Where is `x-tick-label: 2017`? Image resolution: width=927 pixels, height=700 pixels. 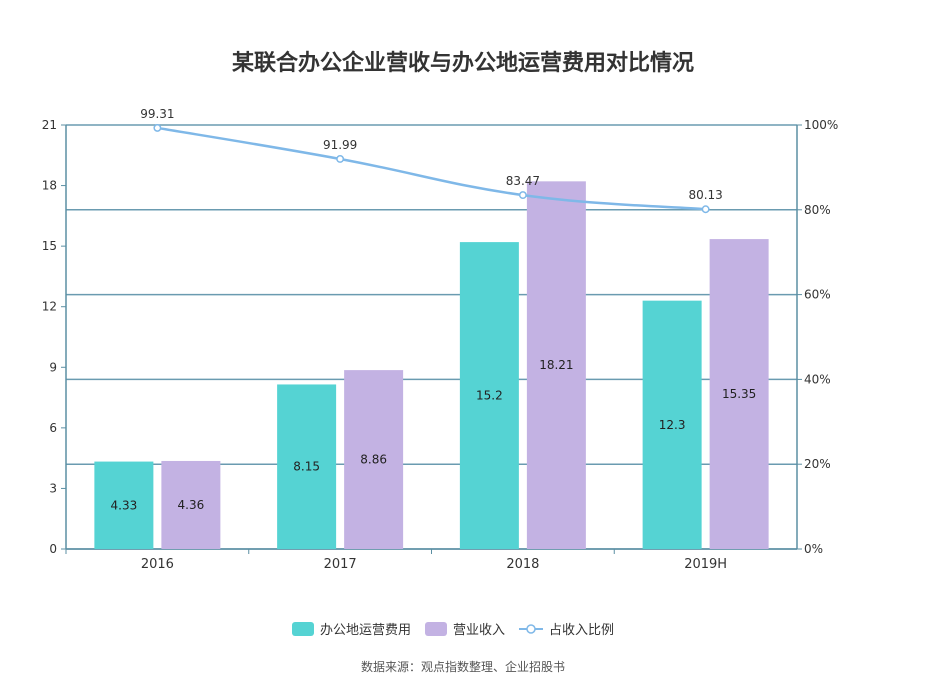 x-tick-label: 2017 is located at coordinates (340, 564).